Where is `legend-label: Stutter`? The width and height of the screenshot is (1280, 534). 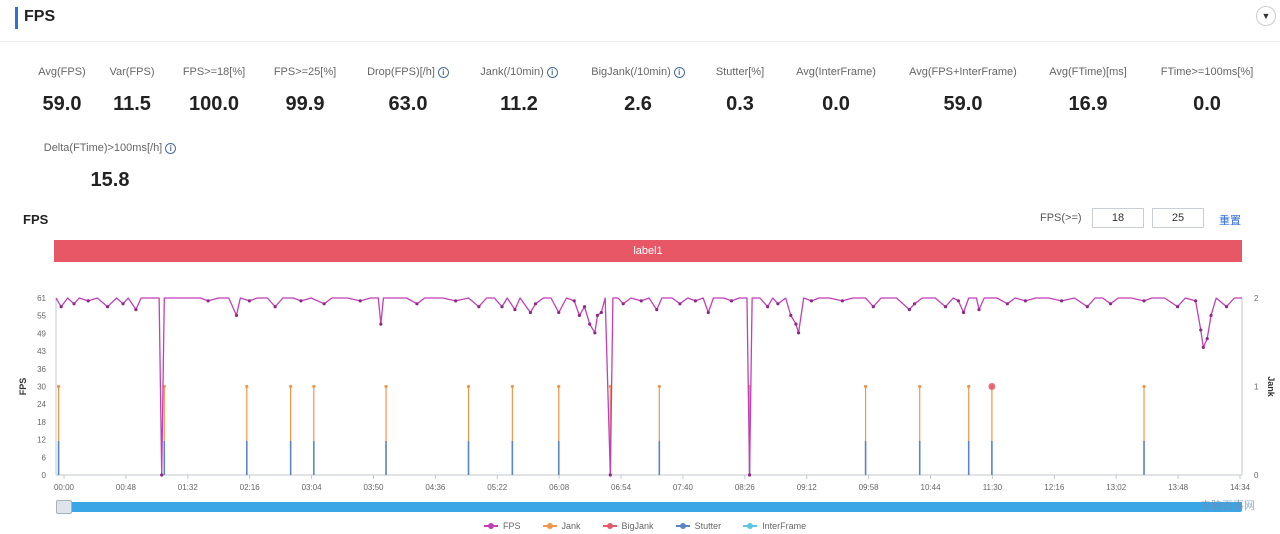 legend-label: Stutter is located at coordinates (708, 526).